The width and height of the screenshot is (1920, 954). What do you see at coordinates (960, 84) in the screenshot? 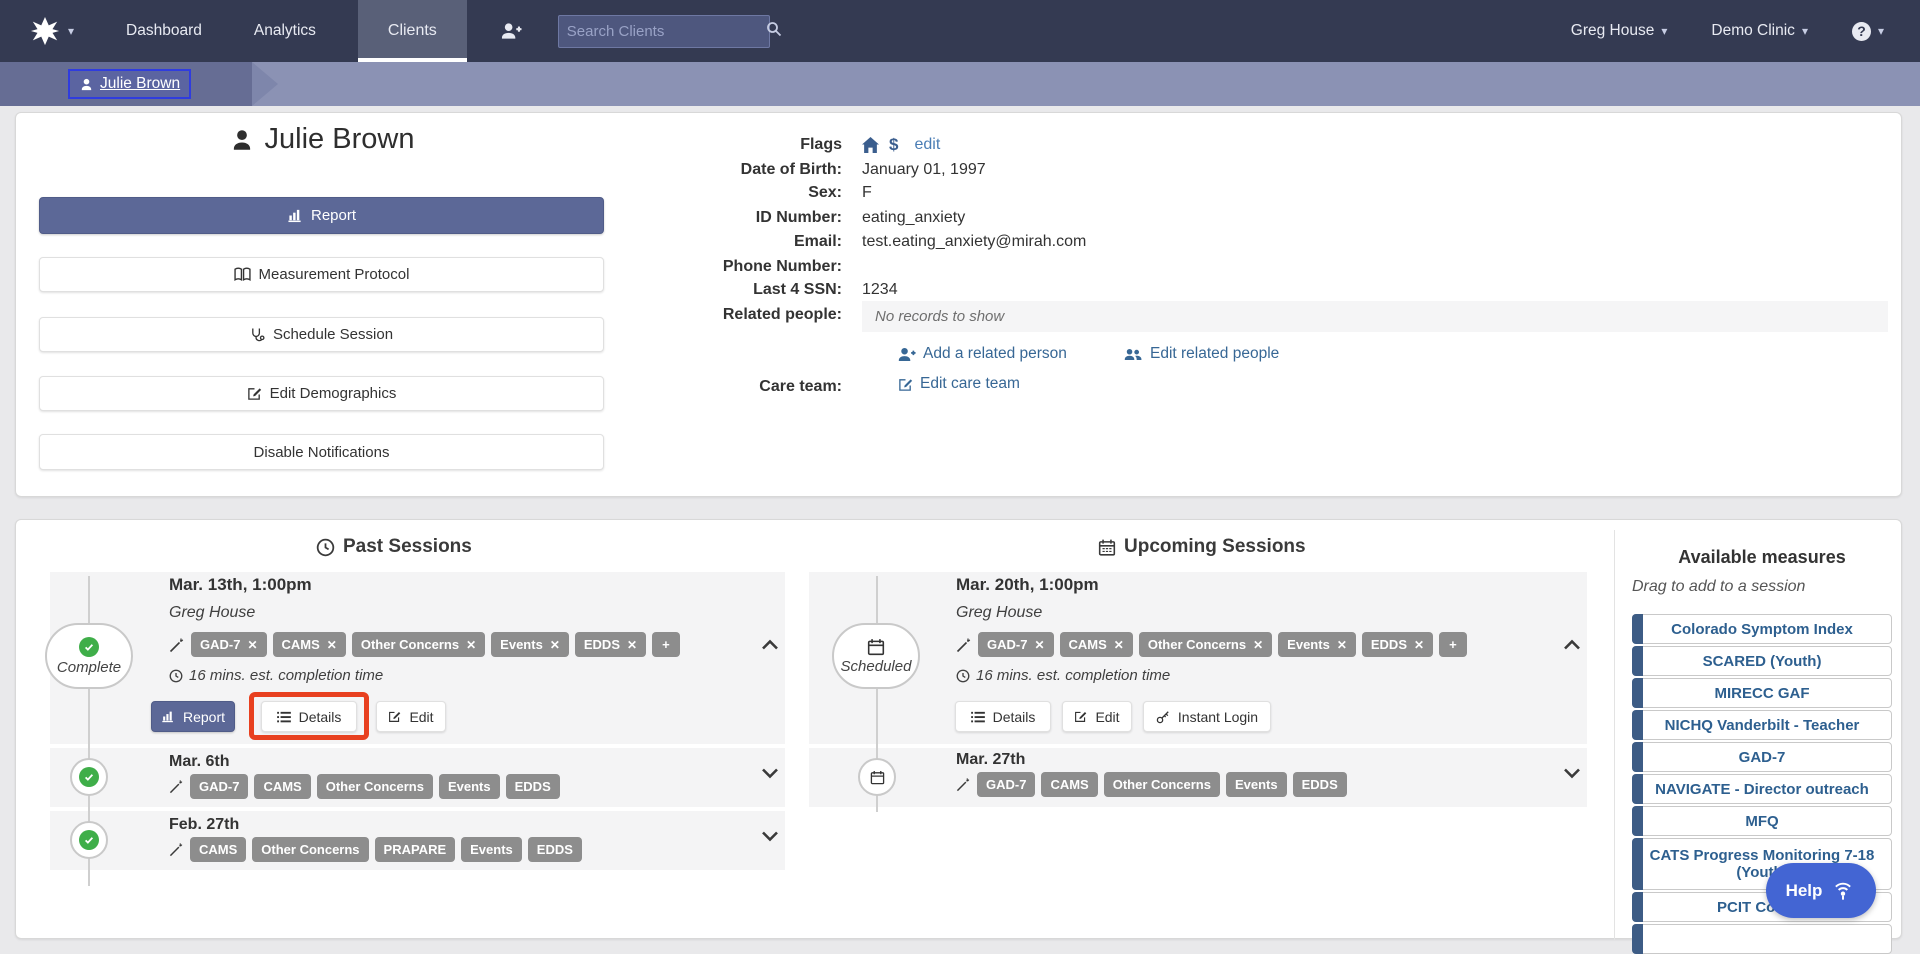
I see `breadcrumb: Julie Brown` at bounding box center [960, 84].